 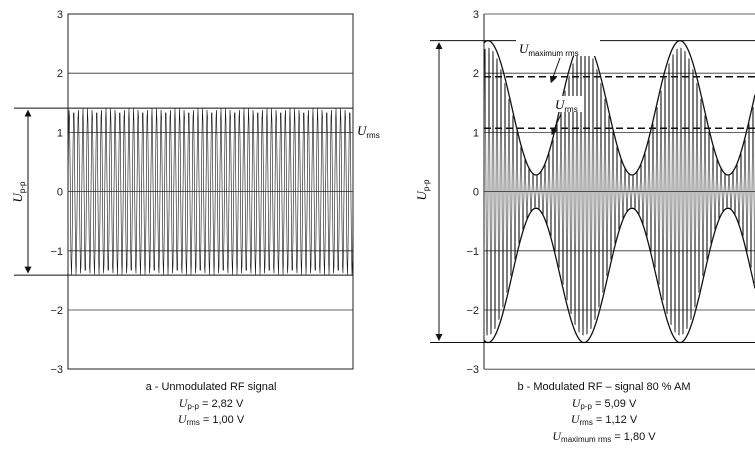 I want to click on panel-b-y-tick-label: −3, so click(x=472, y=370).